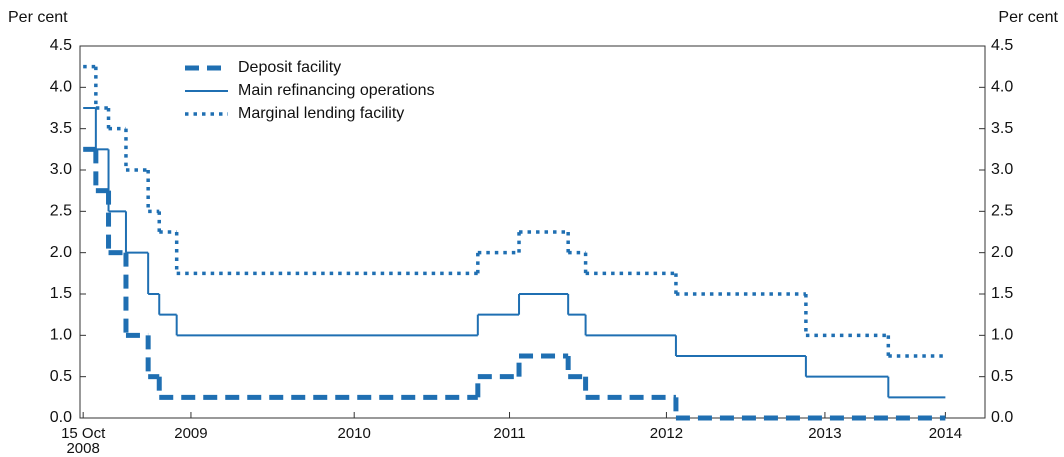 This screenshot has height=457, width=1064. Describe the element at coordinates (61, 417) in the screenshot. I see `y-tick-label: 0.0` at that location.